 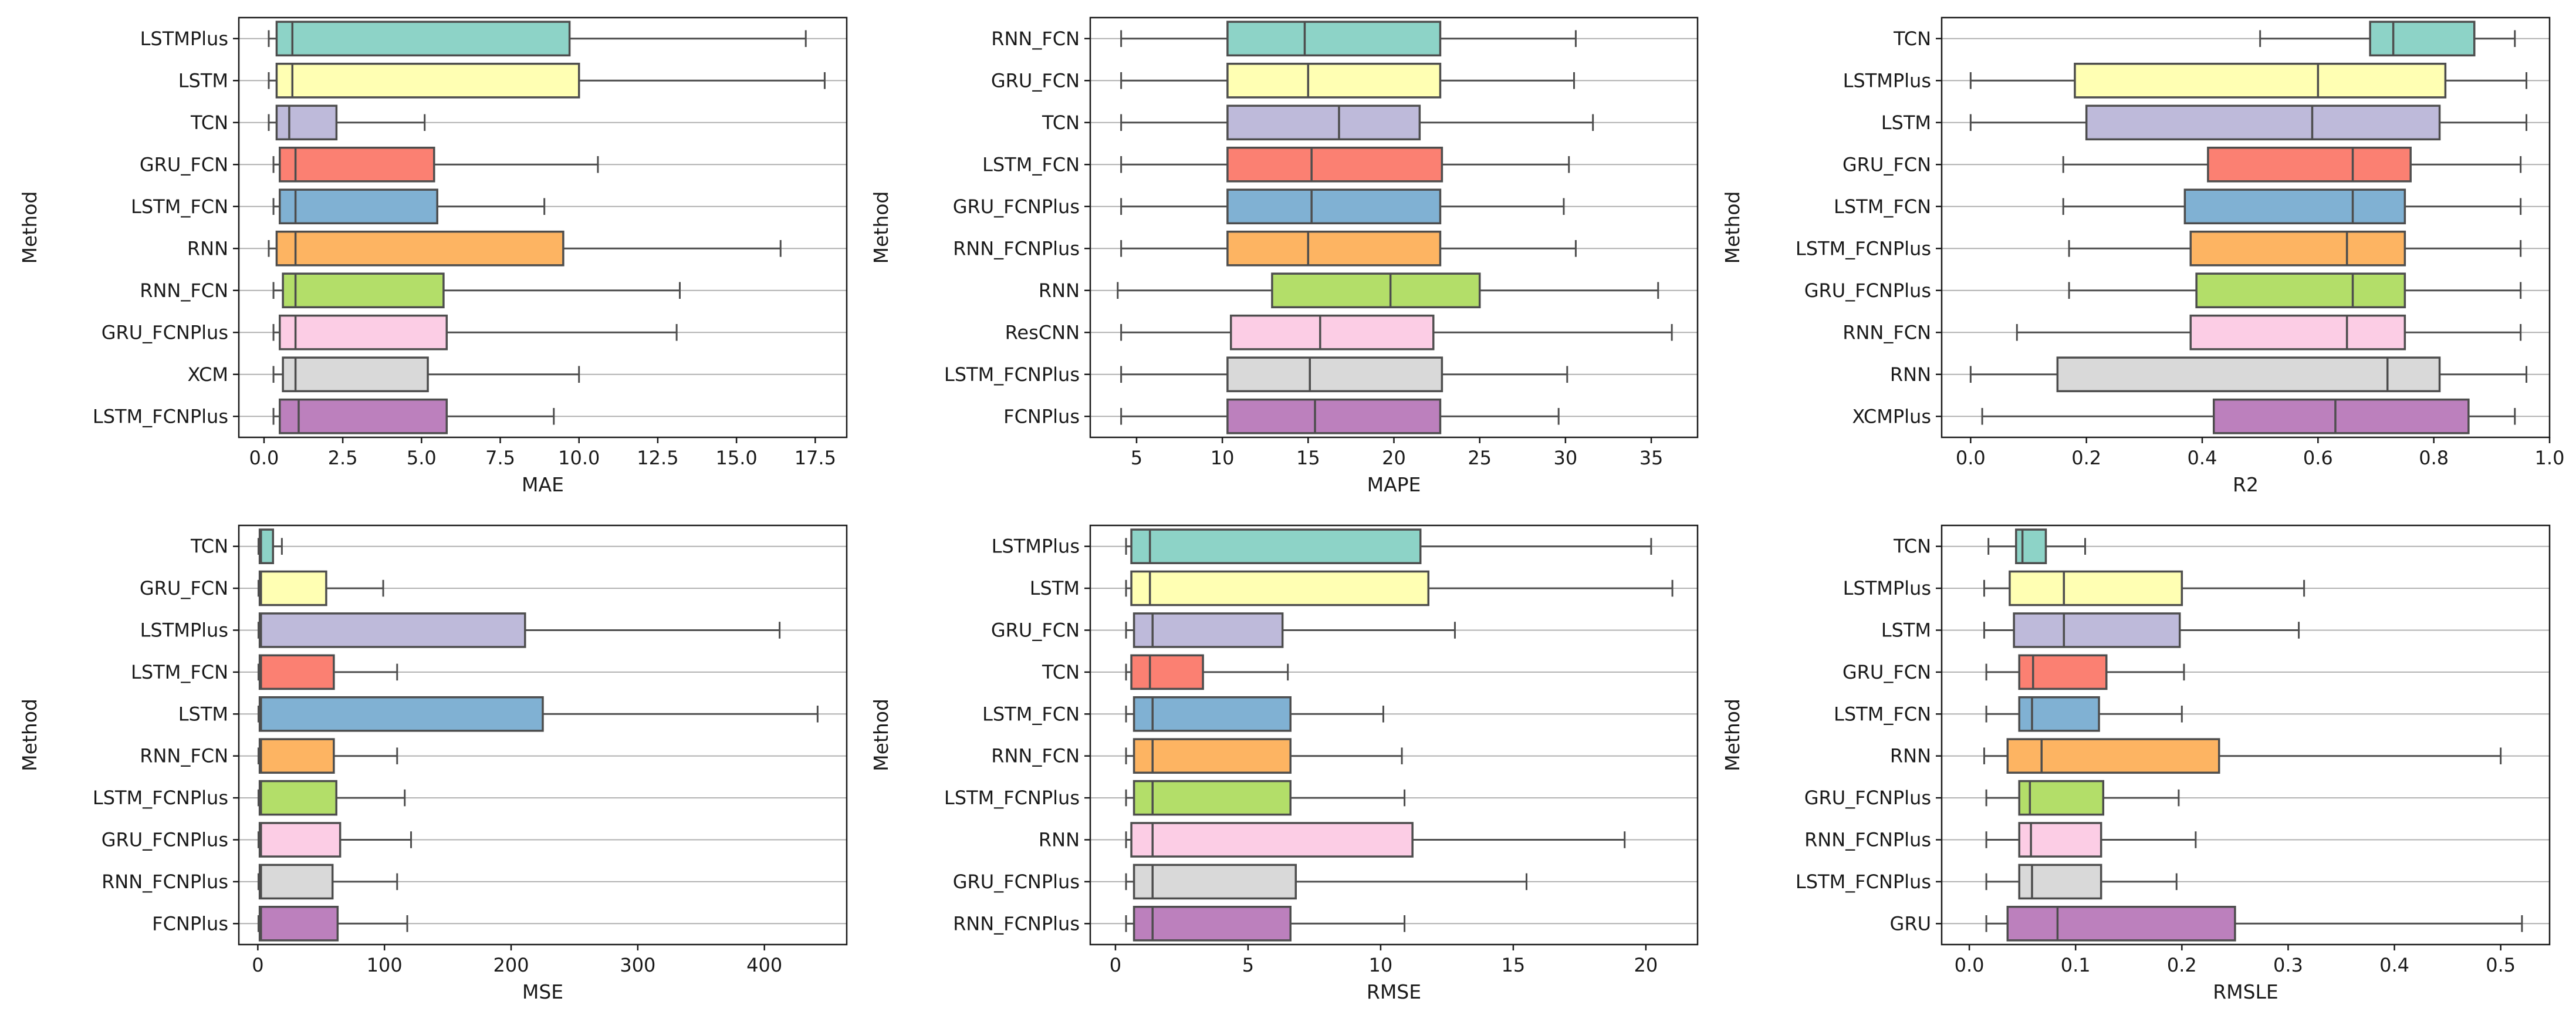 What do you see at coordinates (1334, 248) in the screenshot?
I see `box-rnn-fcnplus` at bounding box center [1334, 248].